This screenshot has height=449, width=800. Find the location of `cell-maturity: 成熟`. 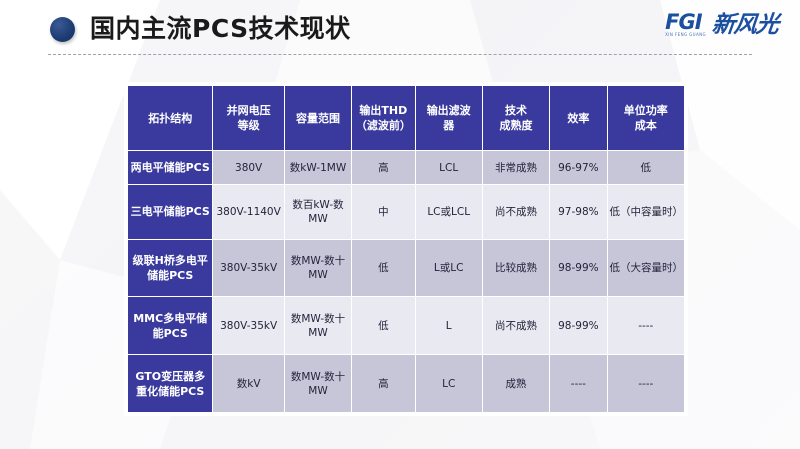

cell-maturity: 成熟 is located at coordinates (516, 383).